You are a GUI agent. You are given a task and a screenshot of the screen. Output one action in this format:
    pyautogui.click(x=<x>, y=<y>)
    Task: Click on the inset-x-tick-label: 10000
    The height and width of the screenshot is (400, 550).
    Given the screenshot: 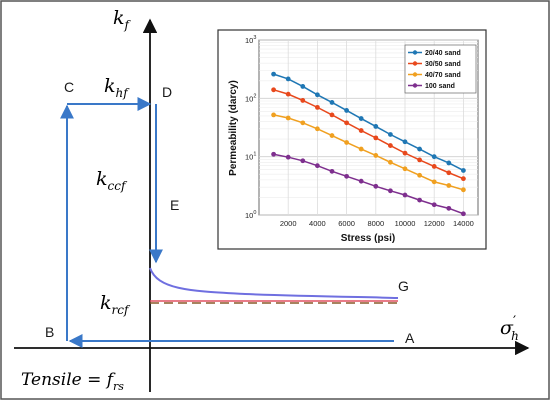 What is the action you would take?
    pyautogui.click(x=405, y=223)
    